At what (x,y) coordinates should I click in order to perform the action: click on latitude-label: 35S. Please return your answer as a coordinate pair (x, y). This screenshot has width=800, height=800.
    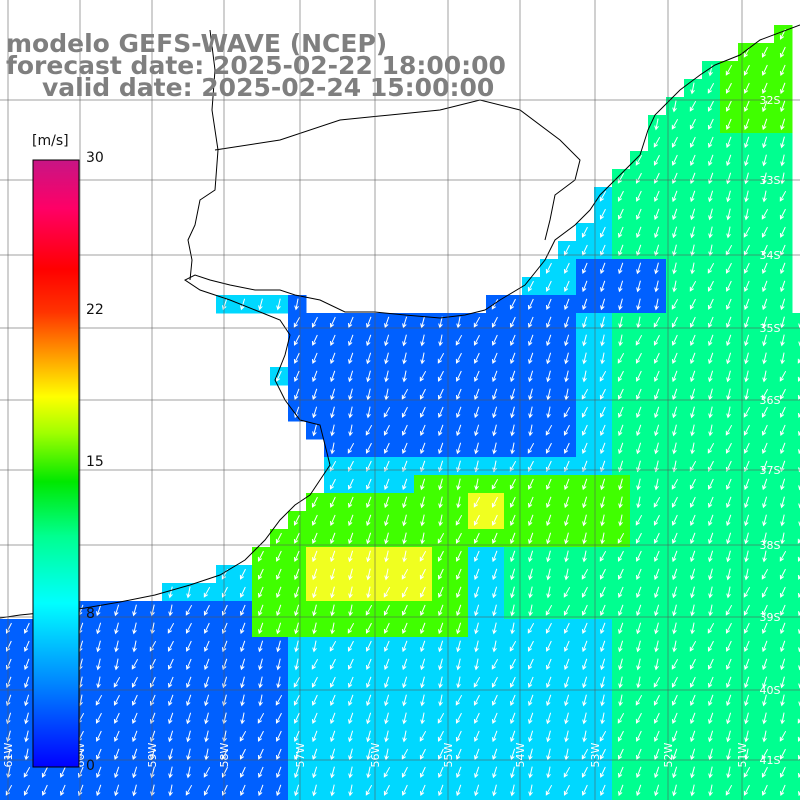
    Looking at the image, I should click on (770, 328).